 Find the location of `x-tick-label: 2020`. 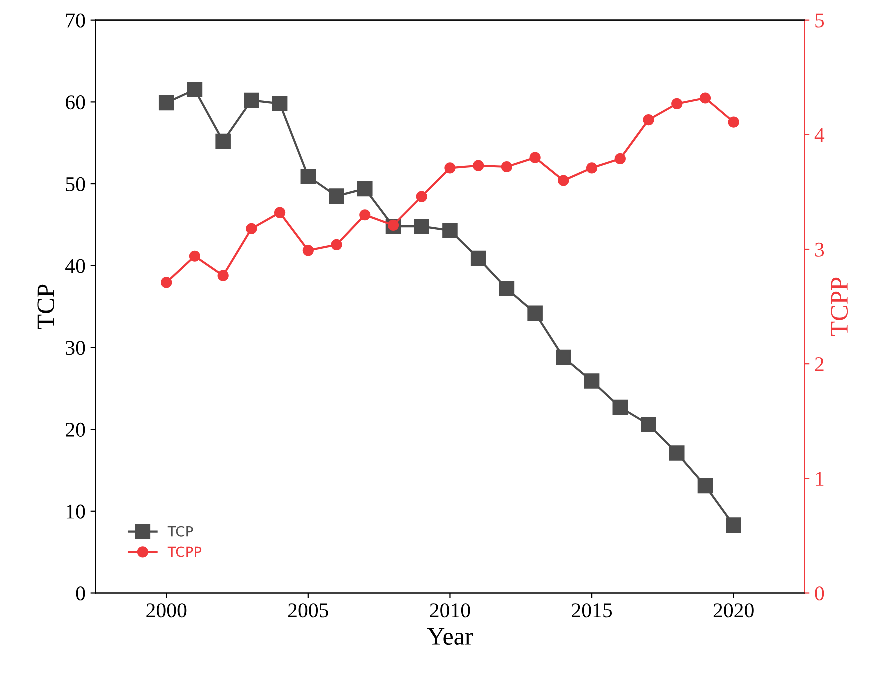

x-tick-label: 2020 is located at coordinates (734, 611).